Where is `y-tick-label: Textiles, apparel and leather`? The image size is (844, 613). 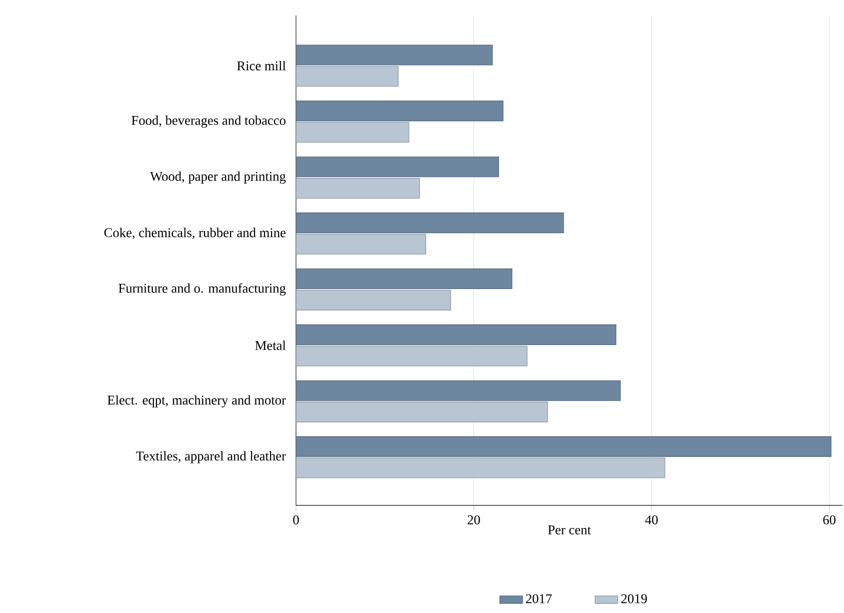 y-tick-label: Textiles, apparel and leather is located at coordinates (211, 457).